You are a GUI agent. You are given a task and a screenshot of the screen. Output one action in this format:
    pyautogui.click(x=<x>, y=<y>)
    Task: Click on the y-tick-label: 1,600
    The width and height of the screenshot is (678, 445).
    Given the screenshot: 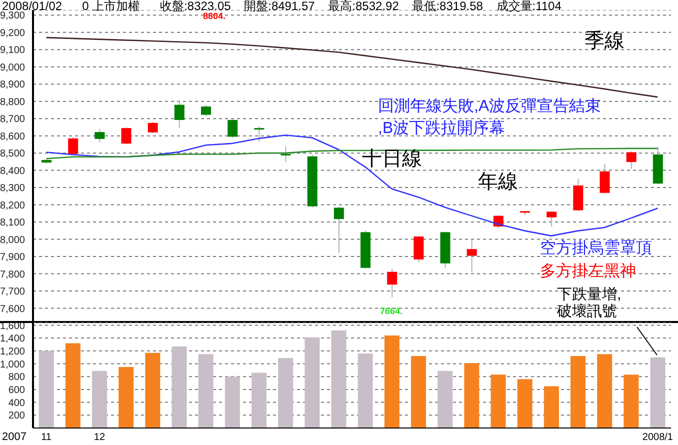 What is the action you would take?
    pyautogui.click(x=13, y=326)
    